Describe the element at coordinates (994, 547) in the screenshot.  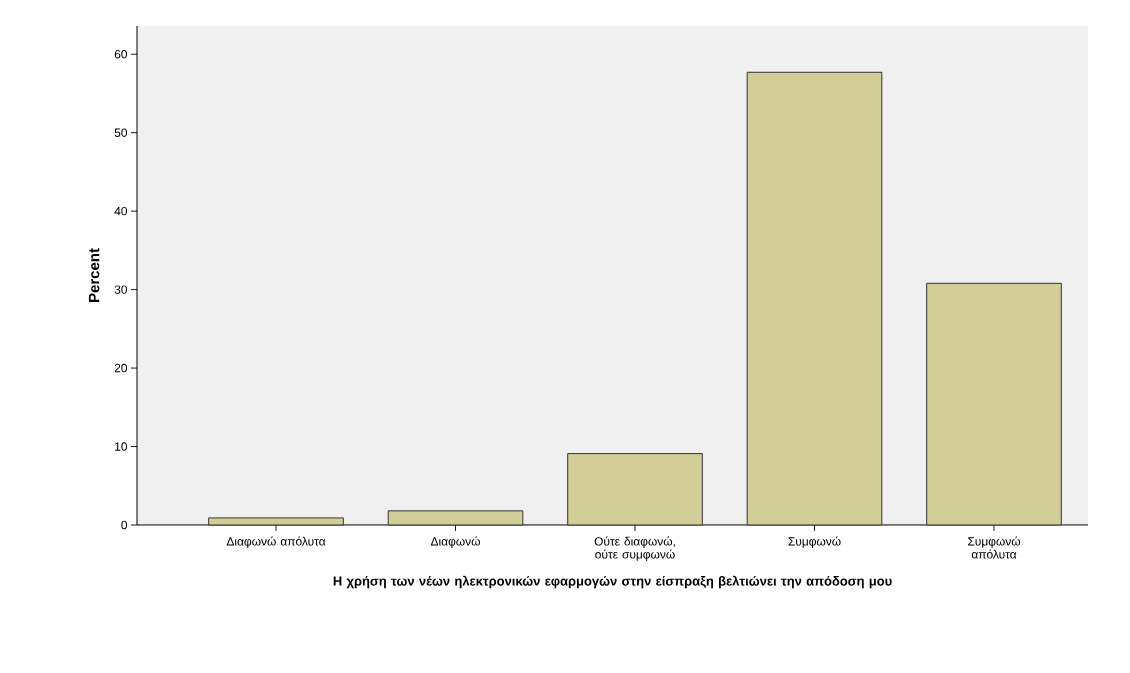
I see `x-tick-label: Συμφωνώ απόλυτα` at that location.